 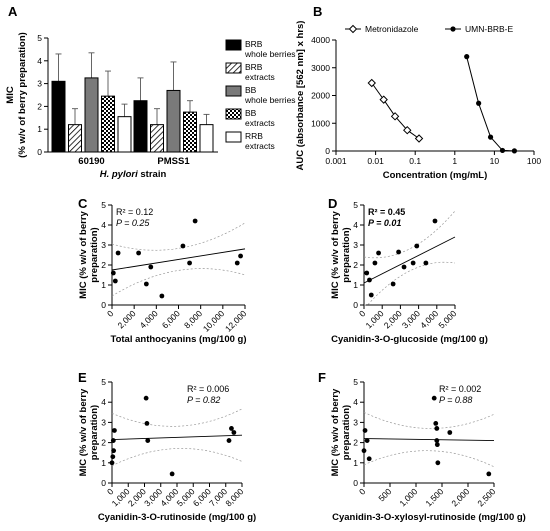 What do you see at coordinates (454, 161) in the screenshot?
I see `x-tick-label-b: 1` at bounding box center [454, 161].